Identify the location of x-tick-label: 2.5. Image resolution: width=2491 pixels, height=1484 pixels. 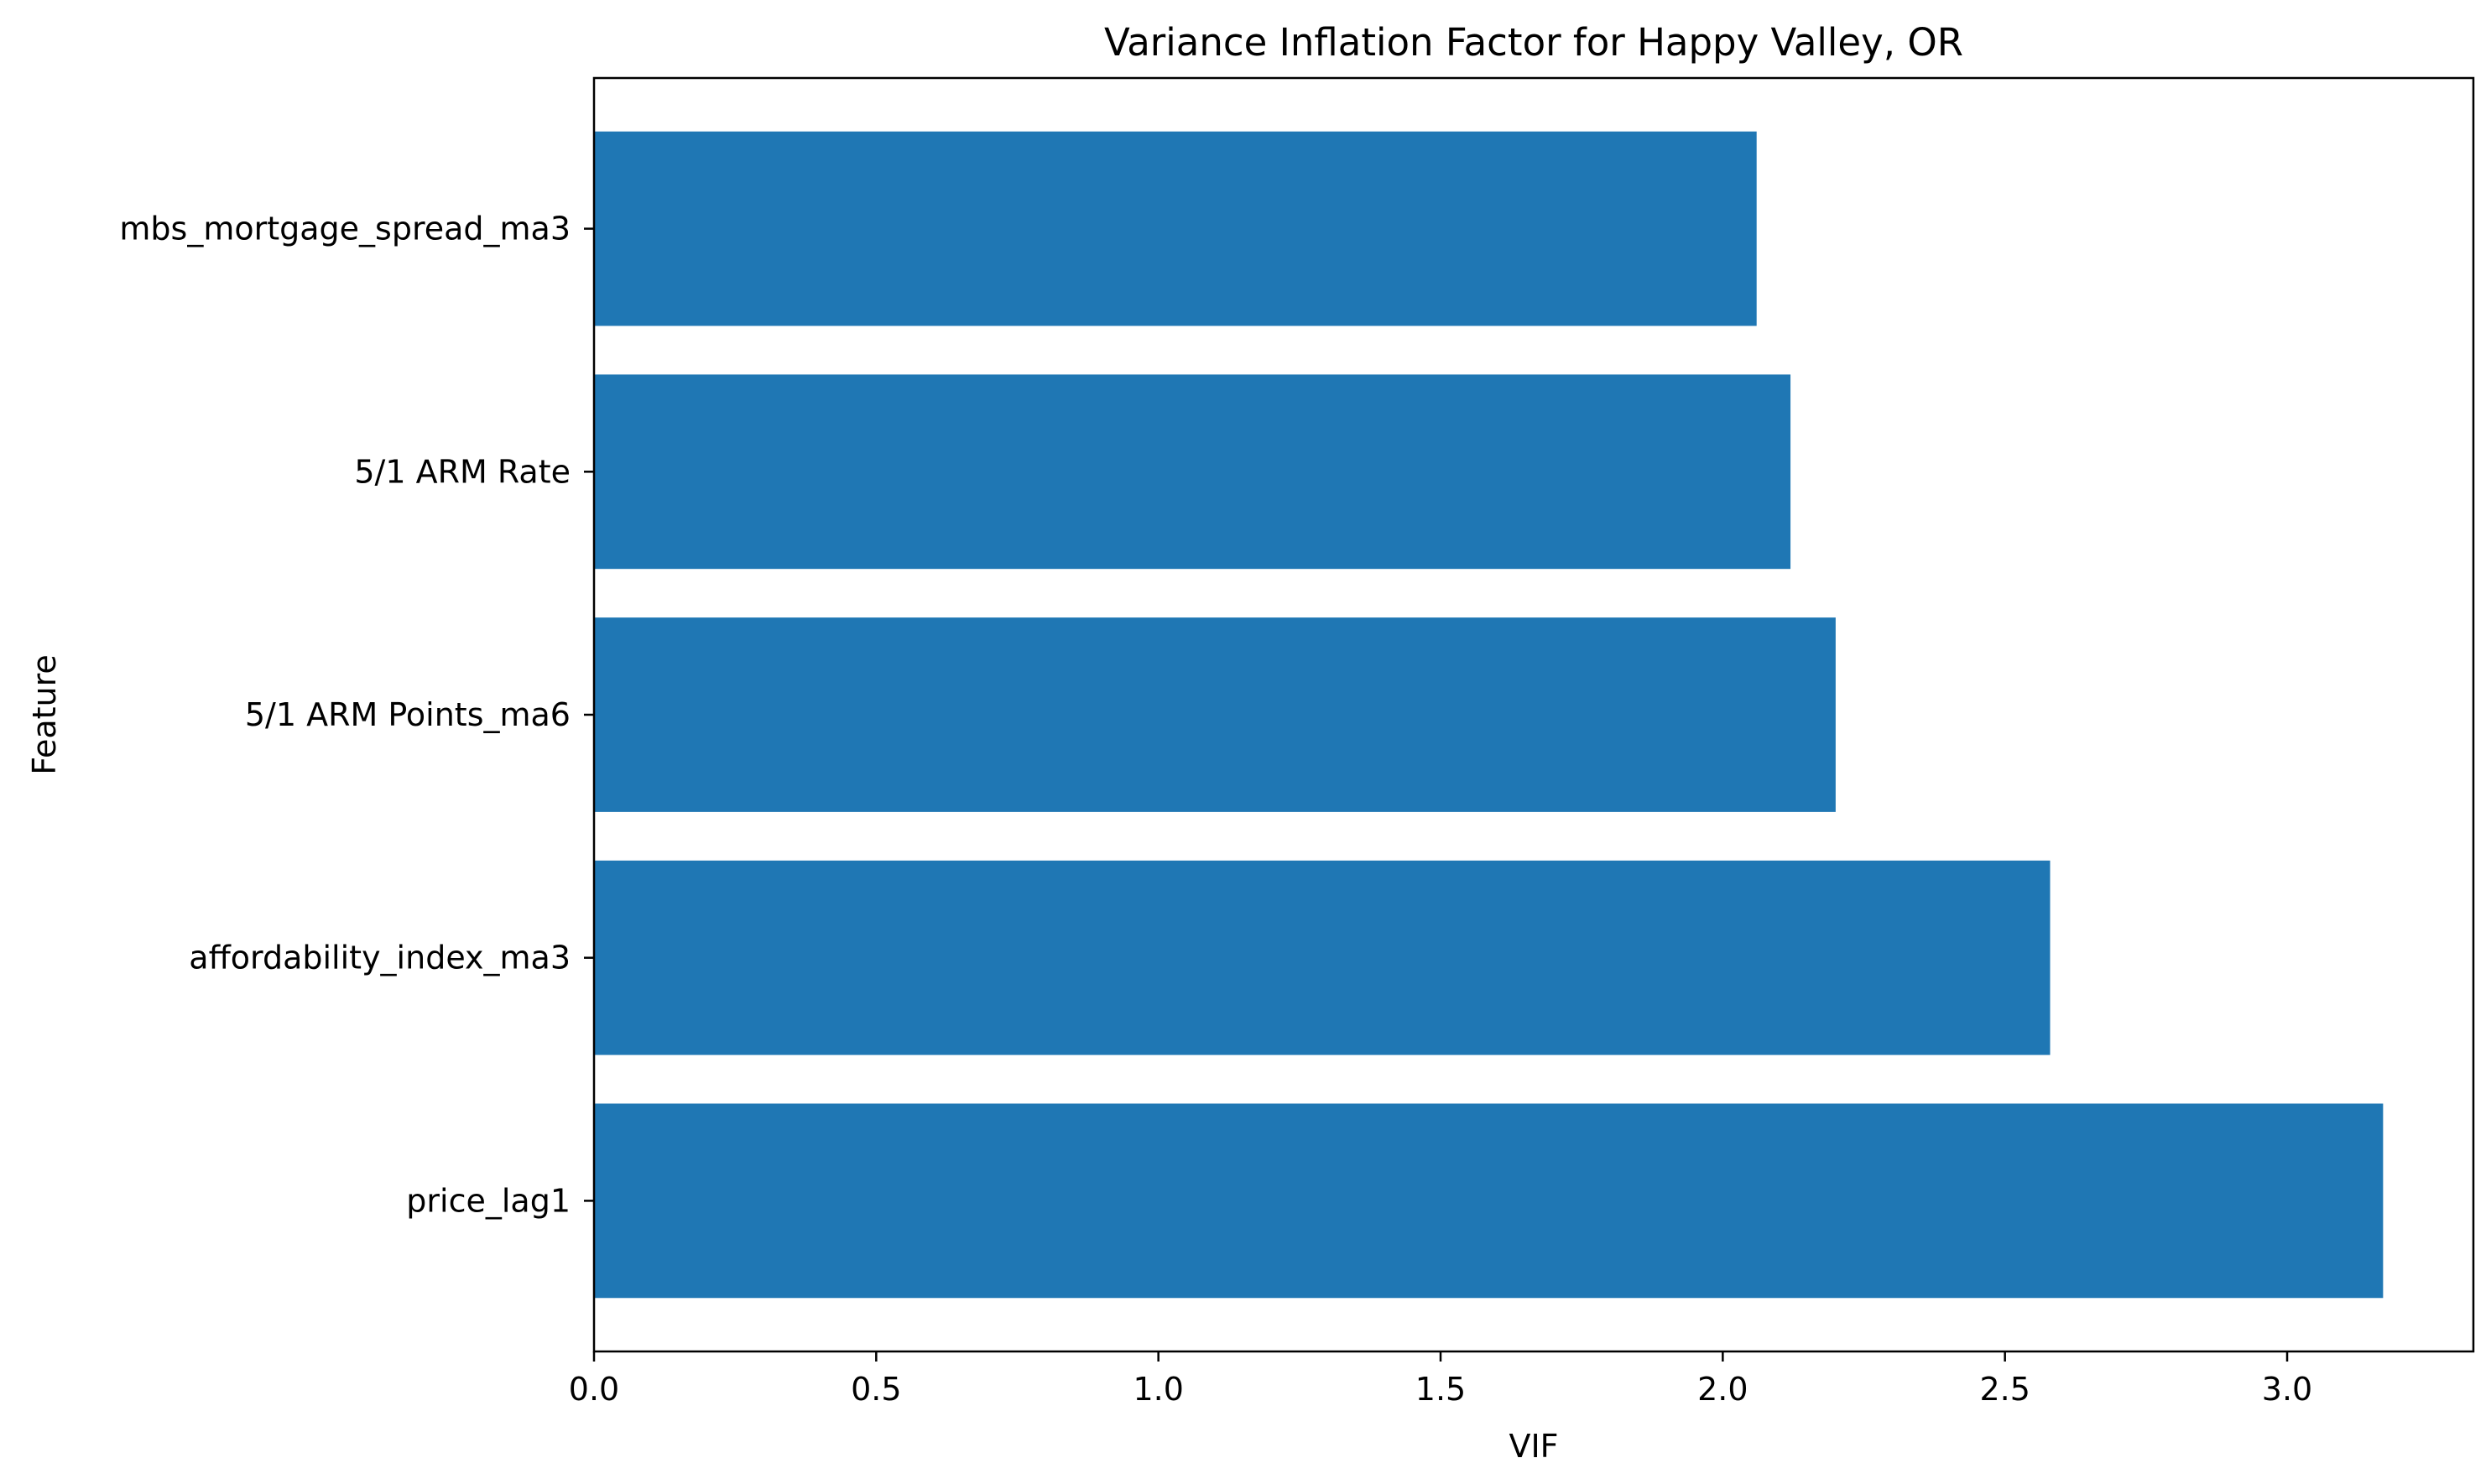
(2005, 1389).